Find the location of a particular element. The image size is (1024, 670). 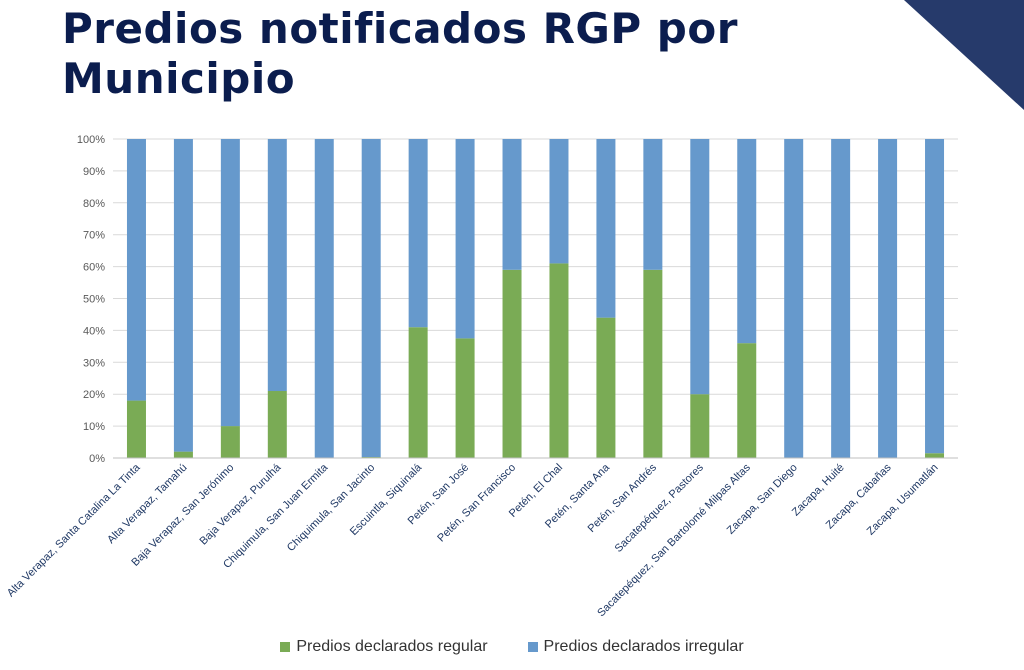

y-tick-label: 20% is located at coordinates (94, 395).